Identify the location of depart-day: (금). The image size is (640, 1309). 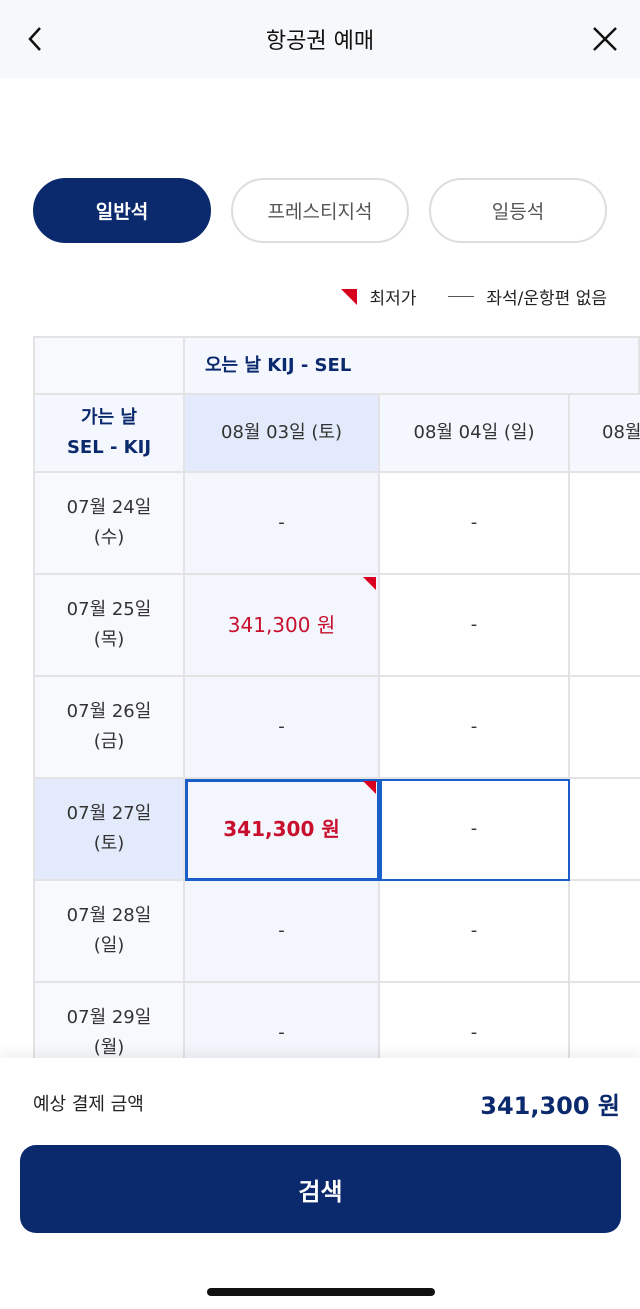
(109, 741).